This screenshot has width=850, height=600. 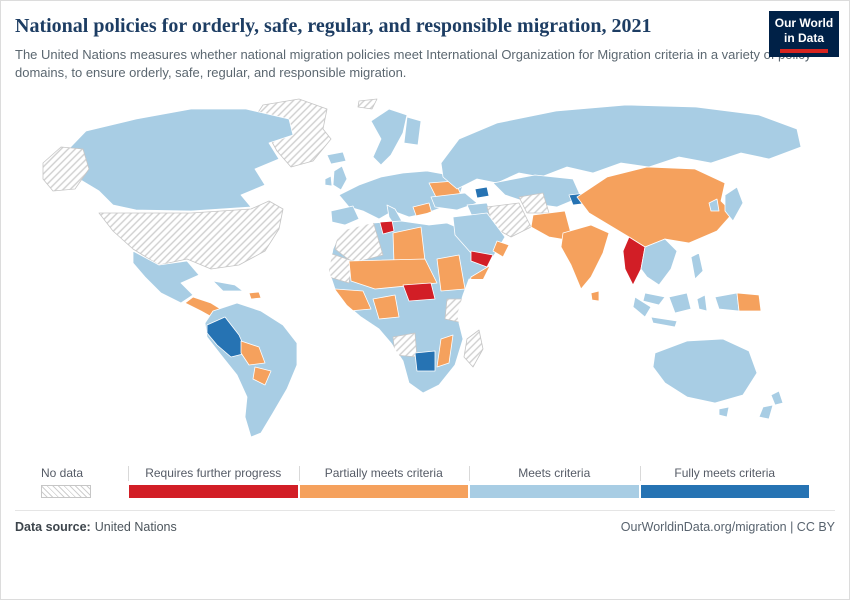 I want to click on legend-swatch-no-data, so click(x=66, y=492).